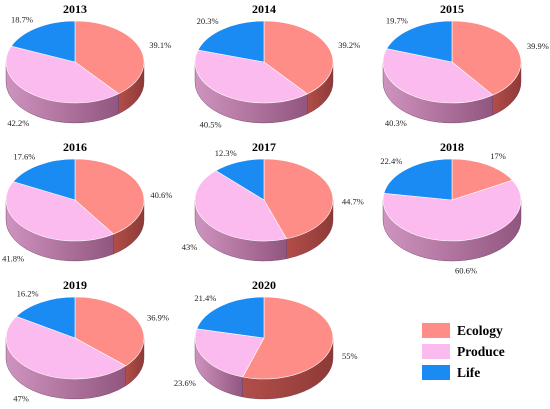 This screenshot has width=550, height=409. I want to click on pie-title: 2014, so click(264, 9).